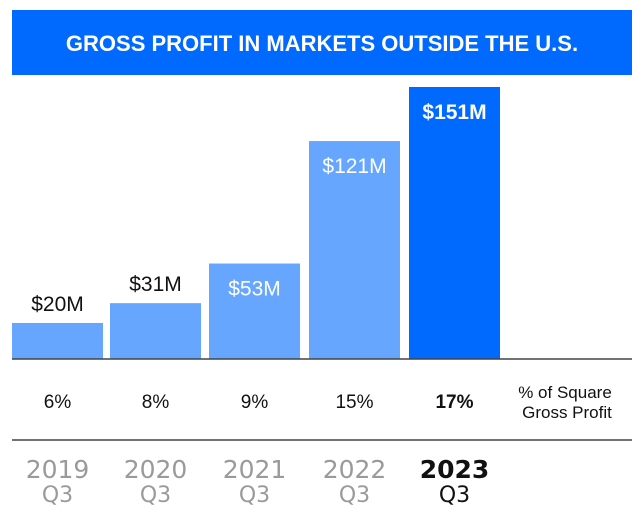 This screenshot has height=516, width=640. Describe the element at coordinates (155, 284) in the screenshot. I see `bar-value-label: $31M` at that location.